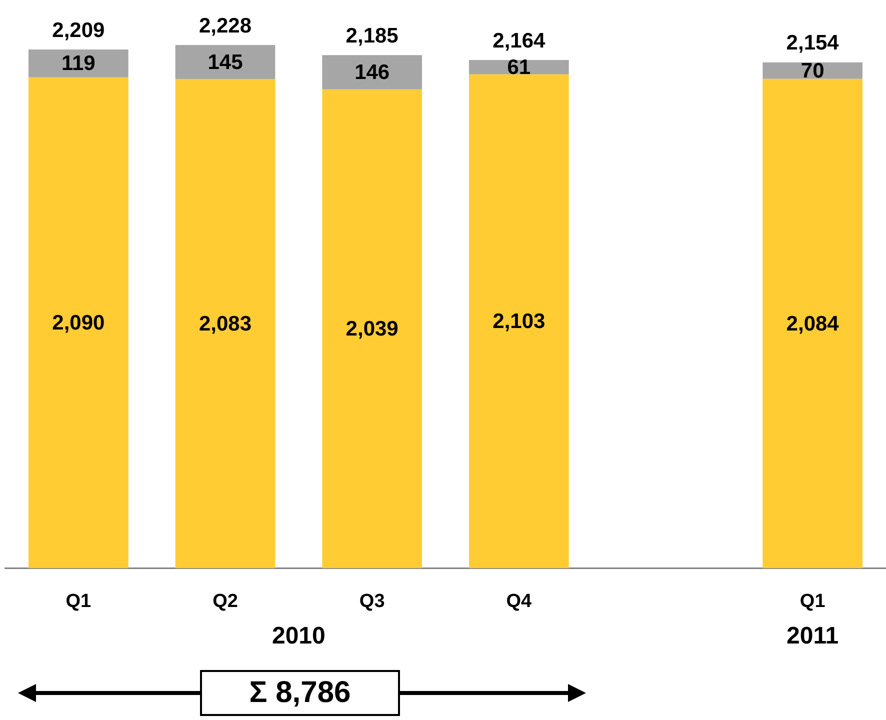 Image resolution: width=886 pixels, height=720 pixels. I want to click on text: 2011, so click(812, 636).